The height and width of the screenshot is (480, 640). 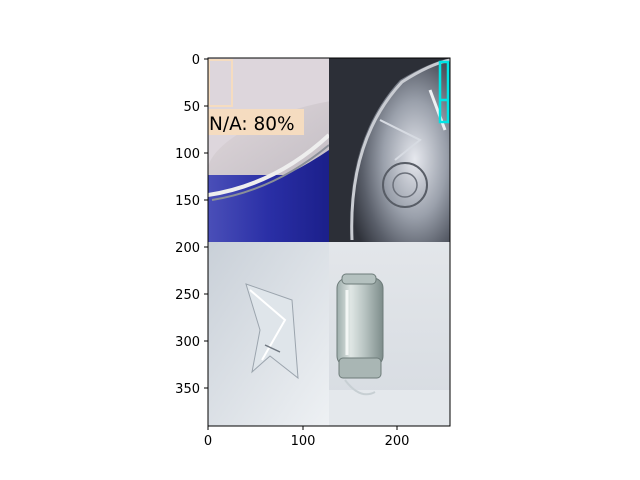 What do you see at coordinates (191, 225) in the screenshot?
I see `y-axis: 0 50 100 150 200 250 300 350` at bounding box center [191, 225].